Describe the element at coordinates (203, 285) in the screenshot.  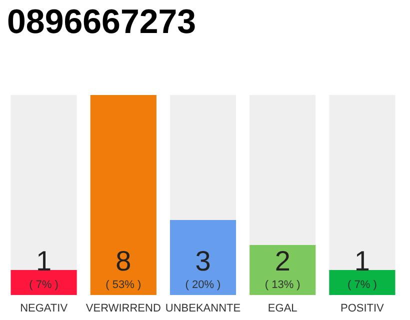
I see `annotation: ( 20% )` at that location.